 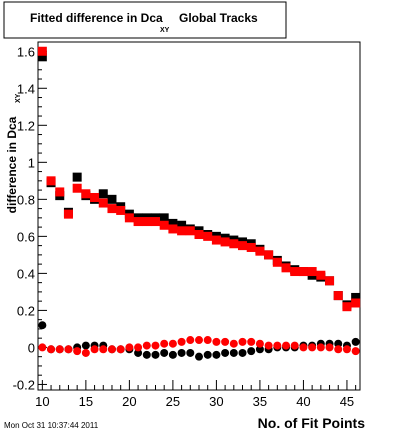 I want to click on y-axis-label-group: difference in Dca XY, so click(x=13, y=153).